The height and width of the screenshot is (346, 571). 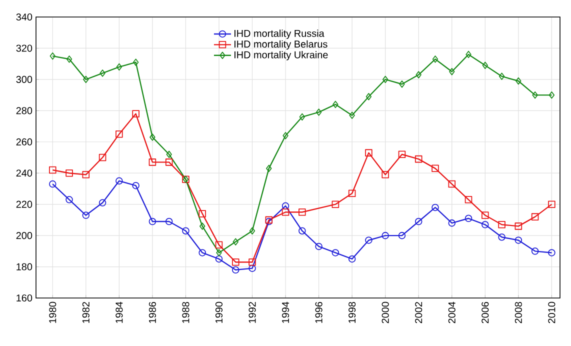 I want to click on legend-label: IHD mortality Russia, so click(x=279, y=34).